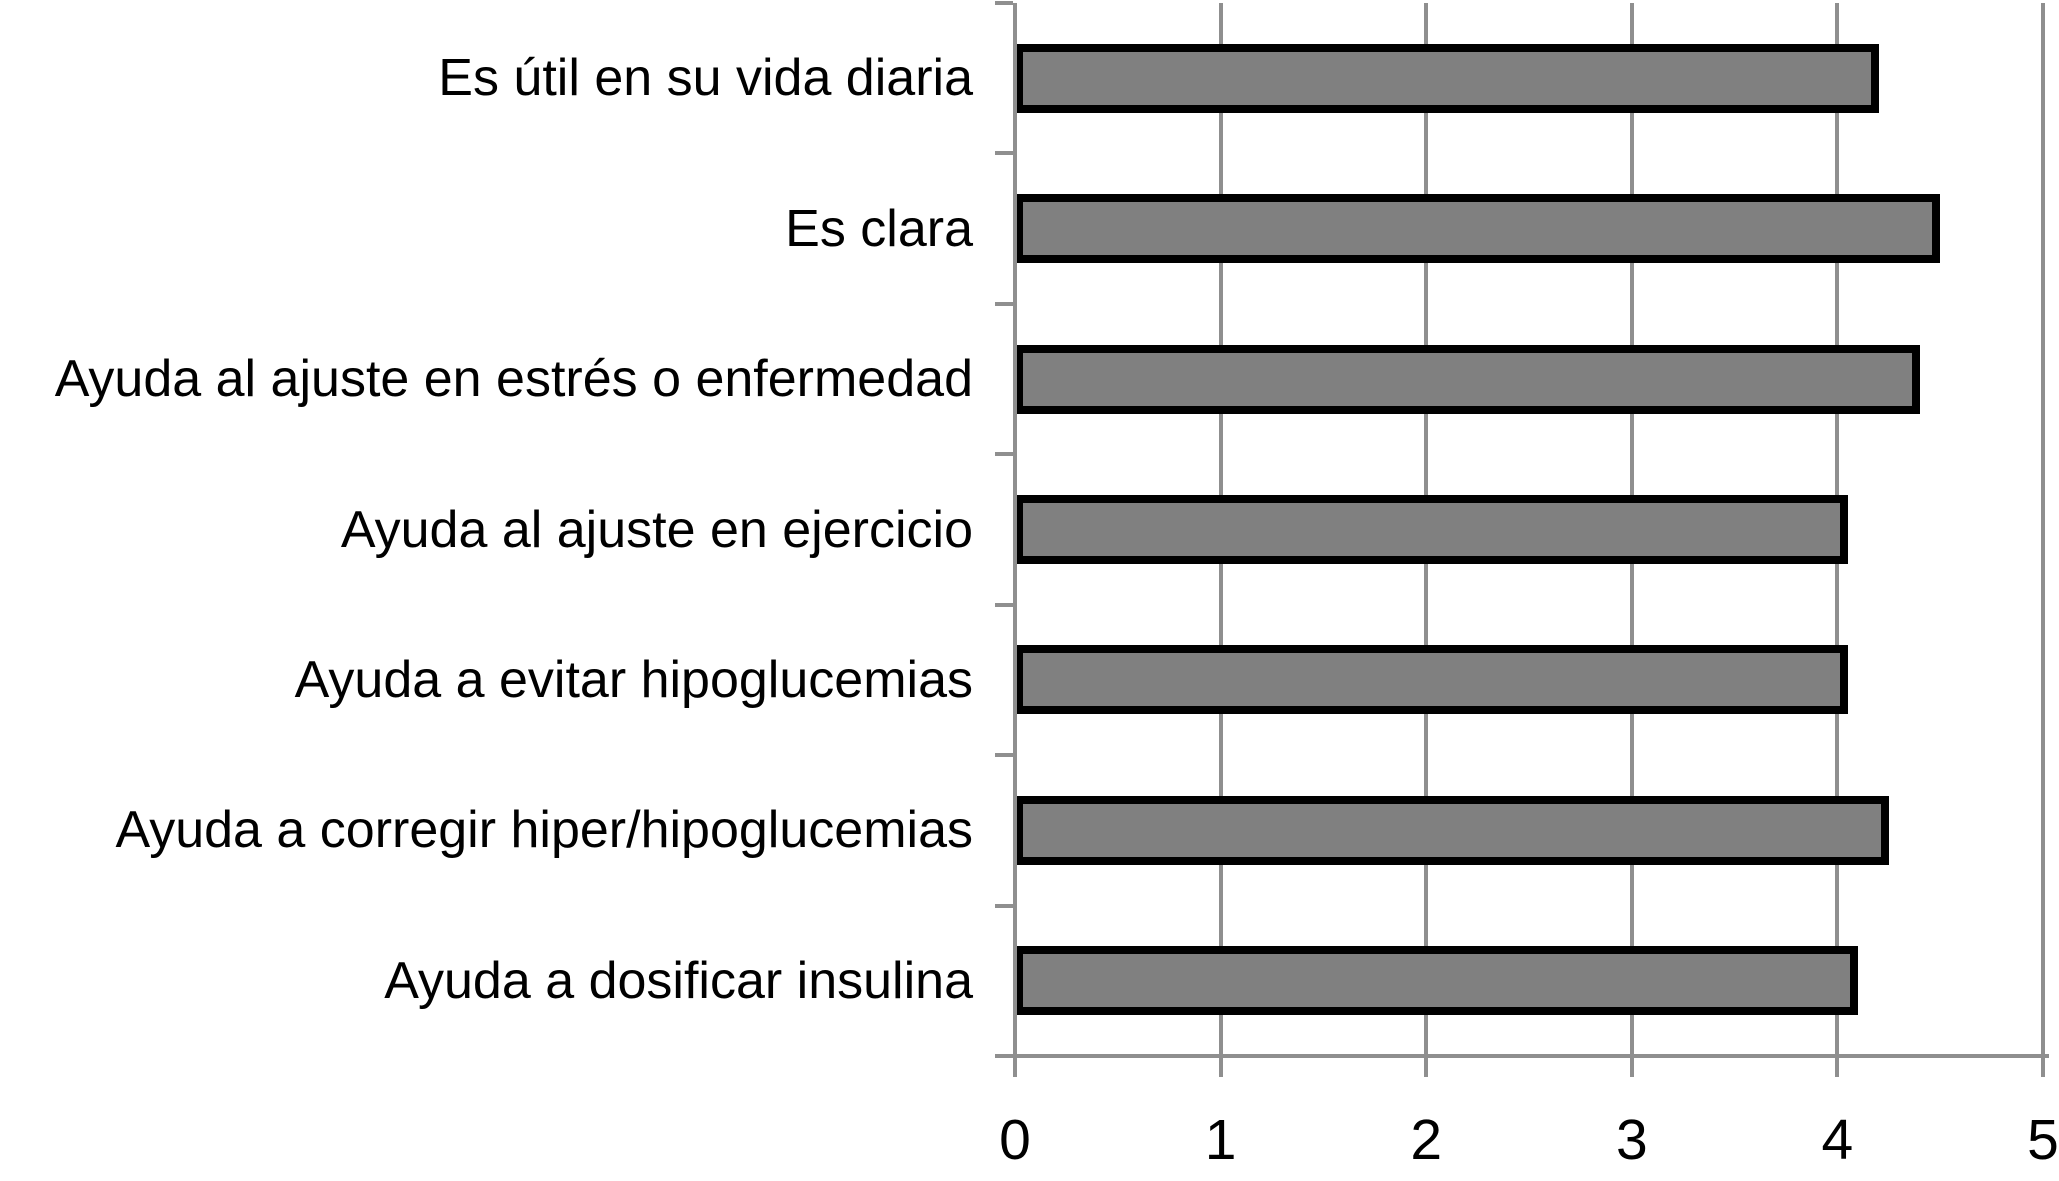 Image resolution: width=2059 pixels, height=1181 pixels. Describe the element at coordinates (1220, 1140) in the screenshot. I see `x-tick-label-1: 1` at that location.